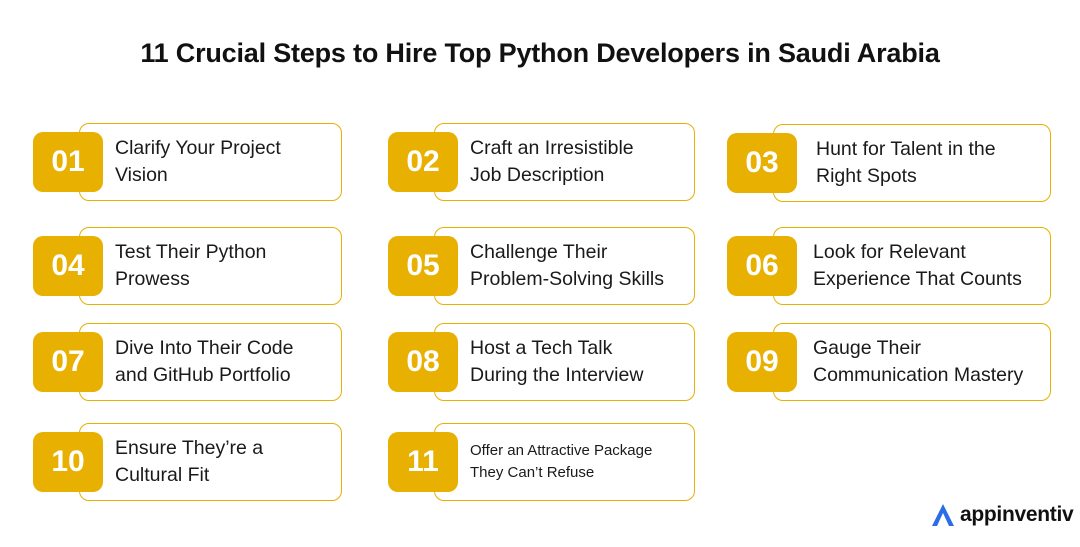 The width and height of the screenshot is (1080, 547). What do you see at coordinates (867, 348) in the screenshot?
I see `step-label-line1: Gauge Their` at bounding box center [867, 348].